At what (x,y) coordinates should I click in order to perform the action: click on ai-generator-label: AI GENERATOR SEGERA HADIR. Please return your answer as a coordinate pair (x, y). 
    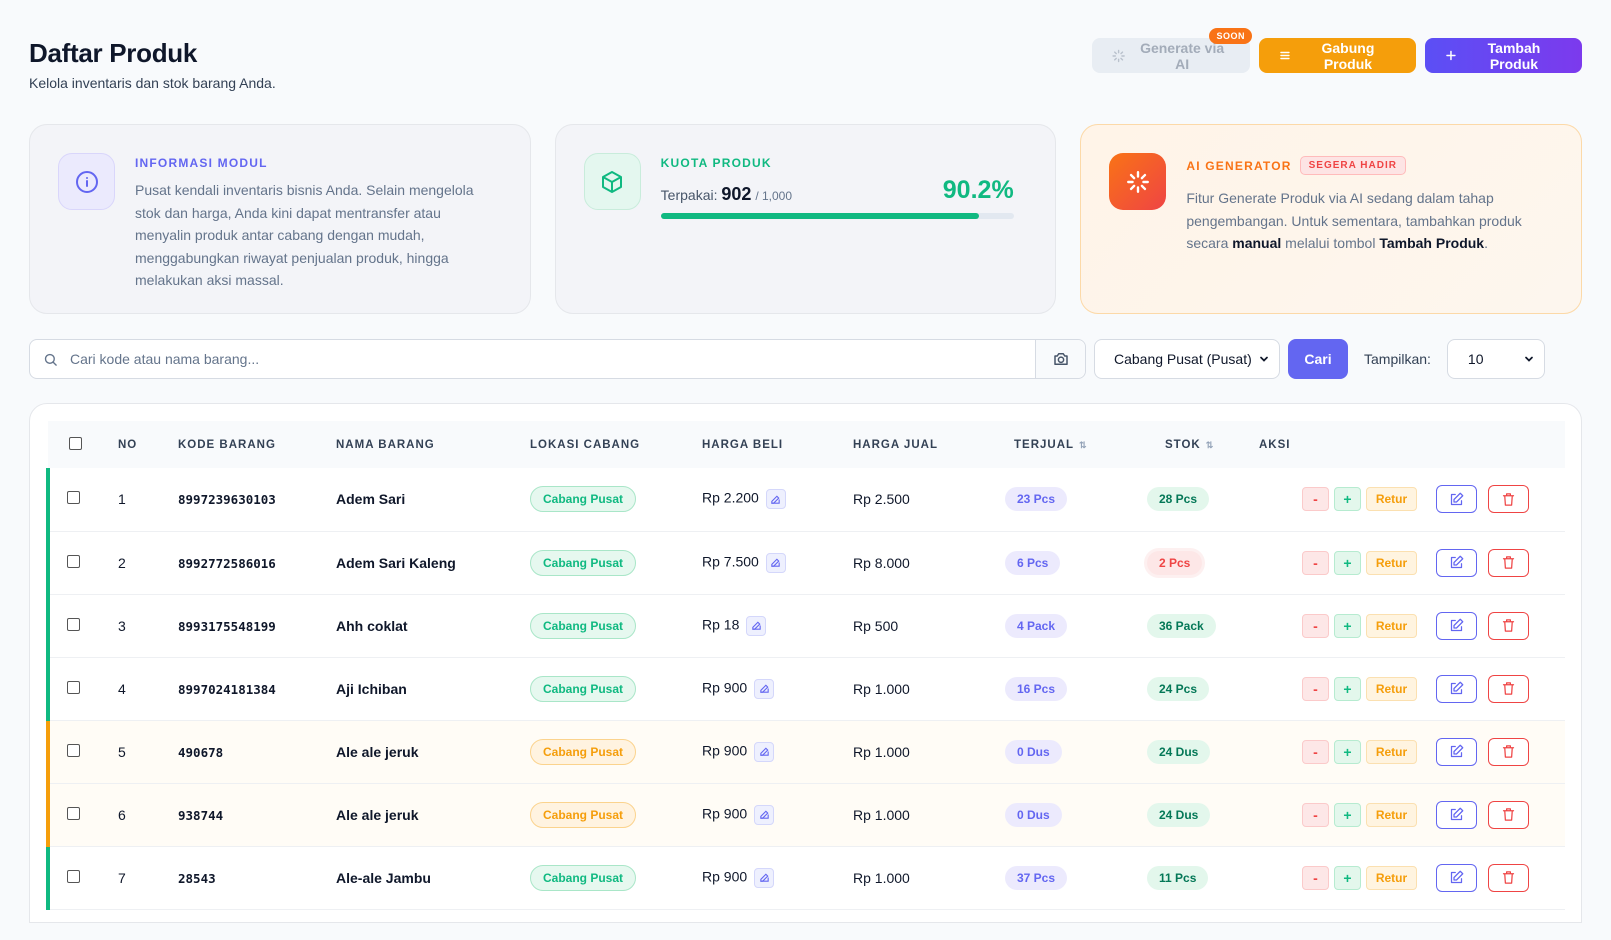
    Looking at the image, I should click on (1361, 165).